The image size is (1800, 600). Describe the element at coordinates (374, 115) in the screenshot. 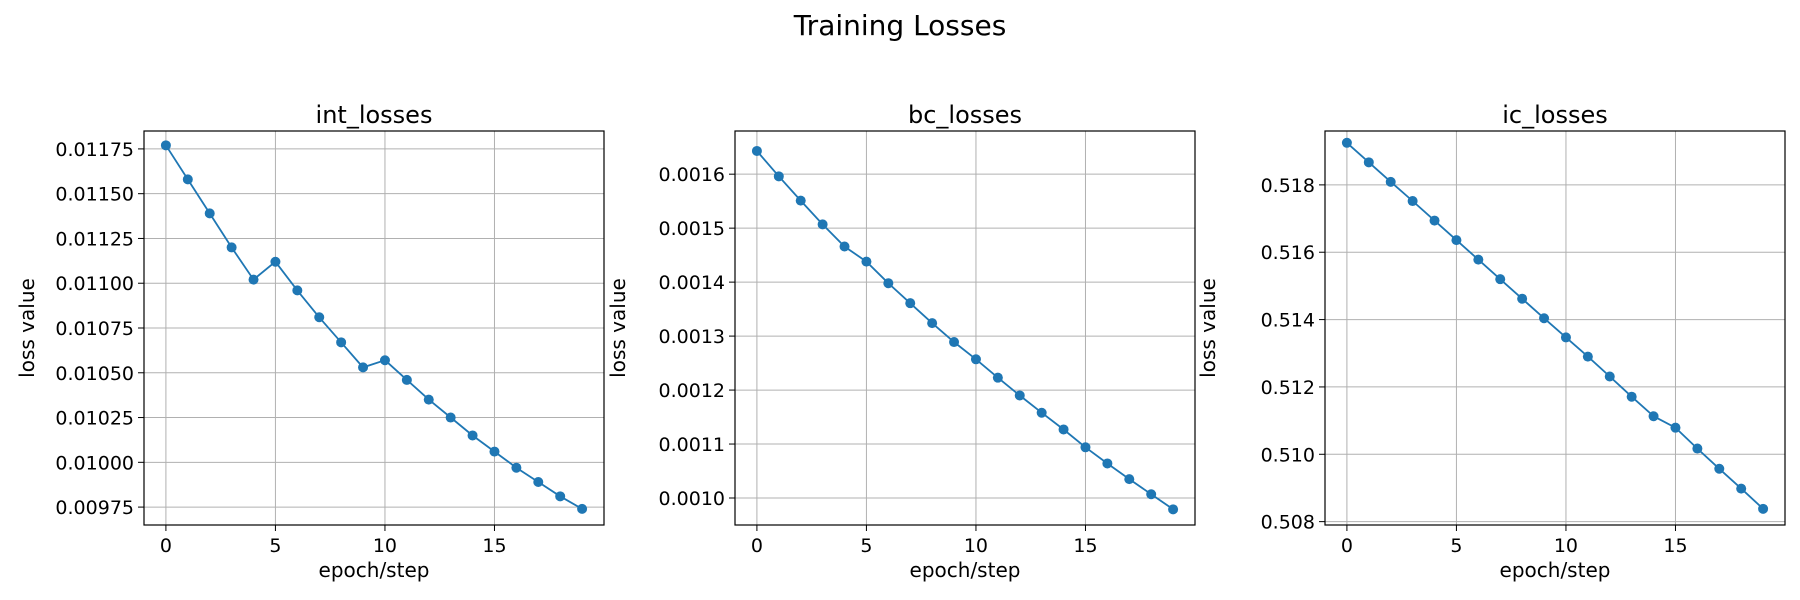

I see `int-losses-title: int_losses` at that location.